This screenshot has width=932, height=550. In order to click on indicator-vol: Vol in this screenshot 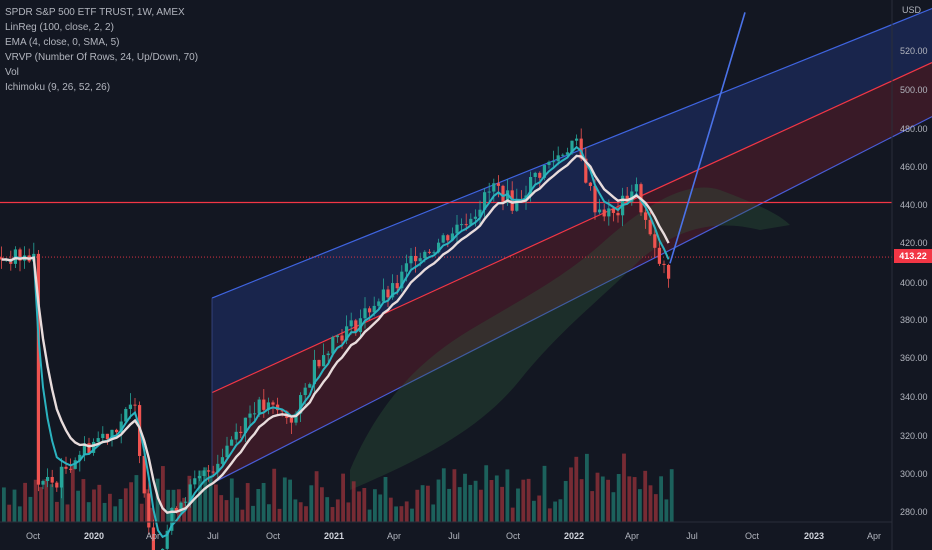, I will do `click(12, 72)`.